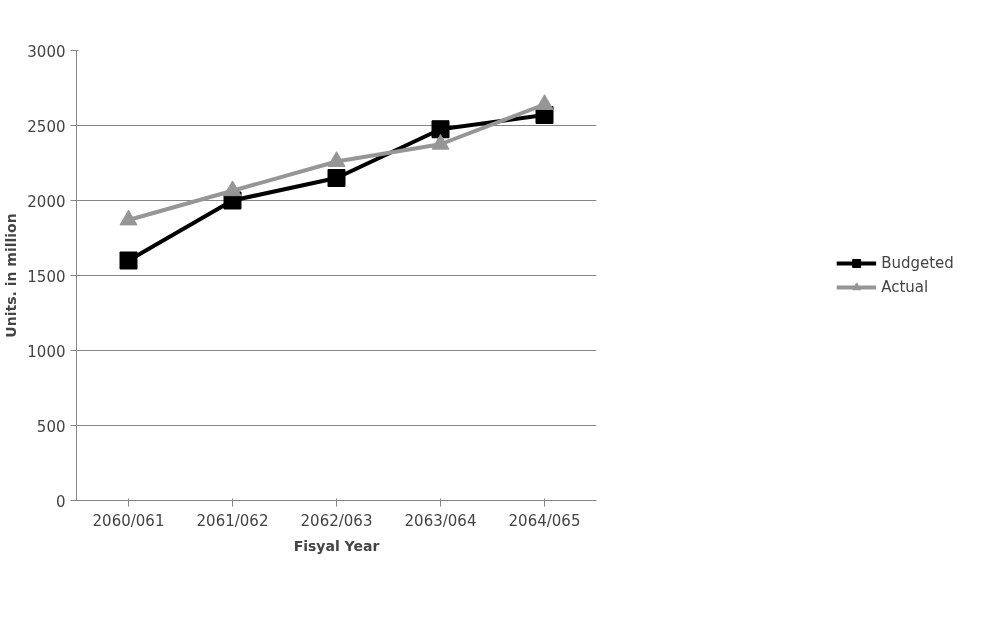 This screenshot has width=1005, height=624. I want to click on y-tick-label: 0, so click(60, 501).